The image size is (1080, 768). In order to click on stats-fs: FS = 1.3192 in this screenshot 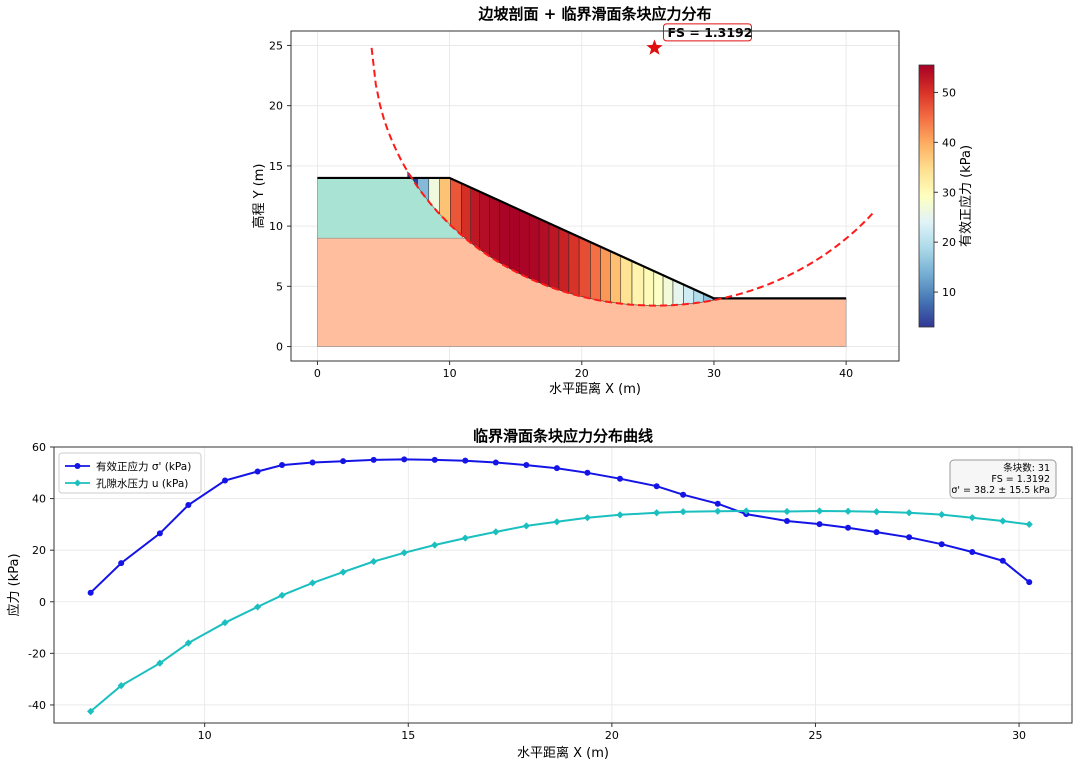, I will do `click(1020, 479)`.